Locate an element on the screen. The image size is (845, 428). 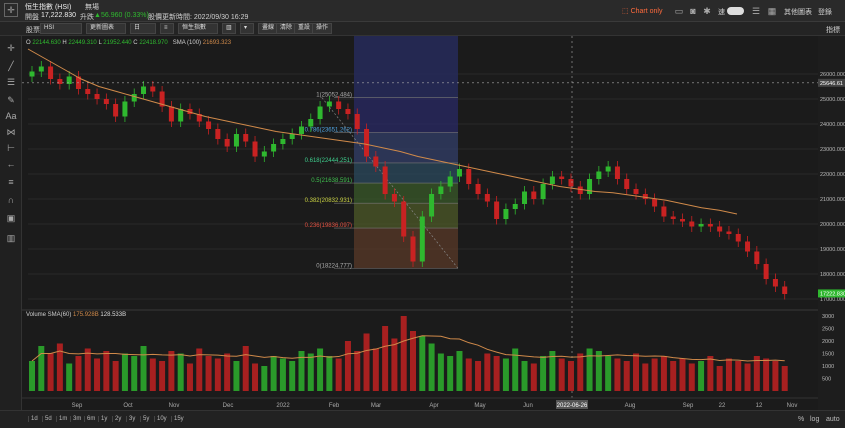
period-select: 日 is located at coordinates (143, 28).